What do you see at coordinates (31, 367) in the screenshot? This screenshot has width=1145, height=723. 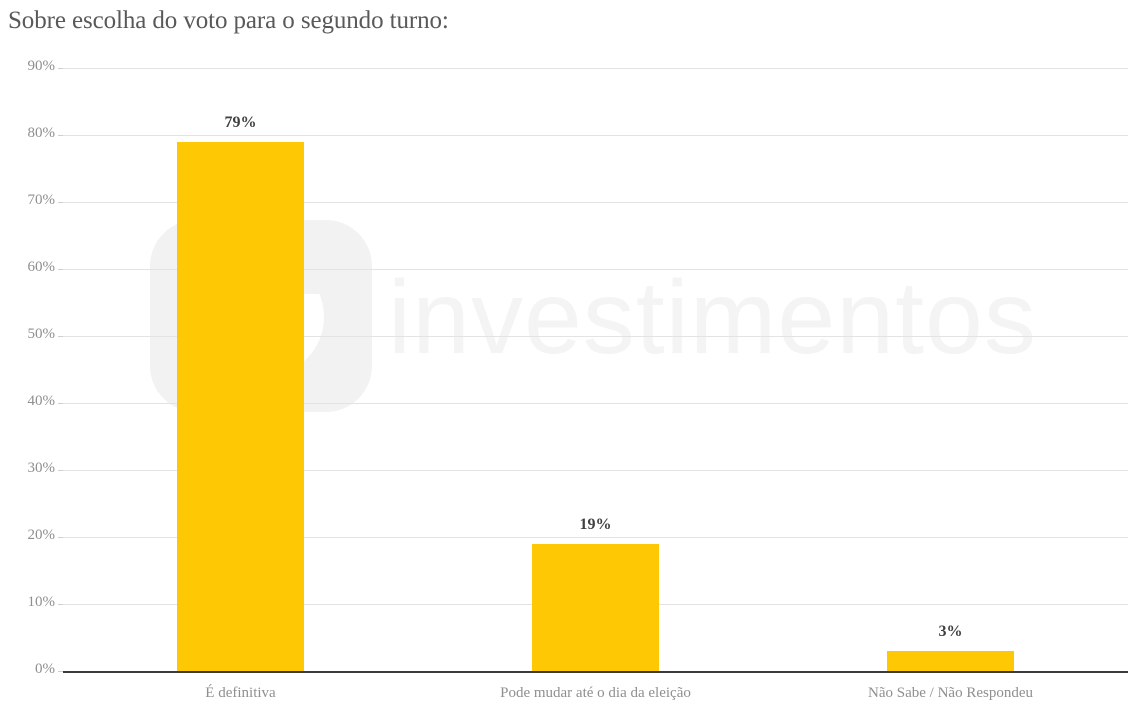 I see `y-axis: 0% 10% 20% 30% 40% 50% 60% 70% 80% 90%` at bounding box center [31, 367].